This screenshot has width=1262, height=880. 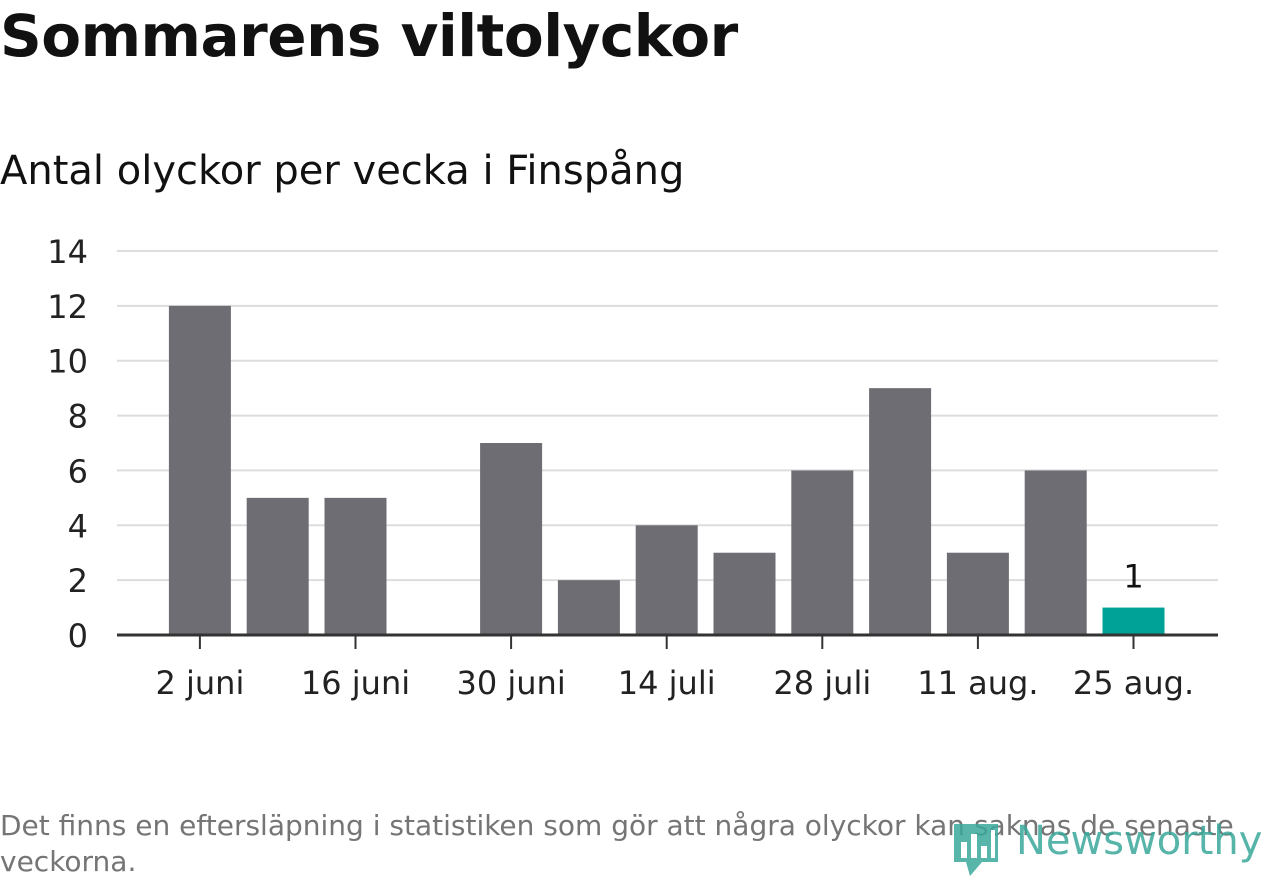 I want to click on y-tick-label: 6, so click(x=78, y=471).